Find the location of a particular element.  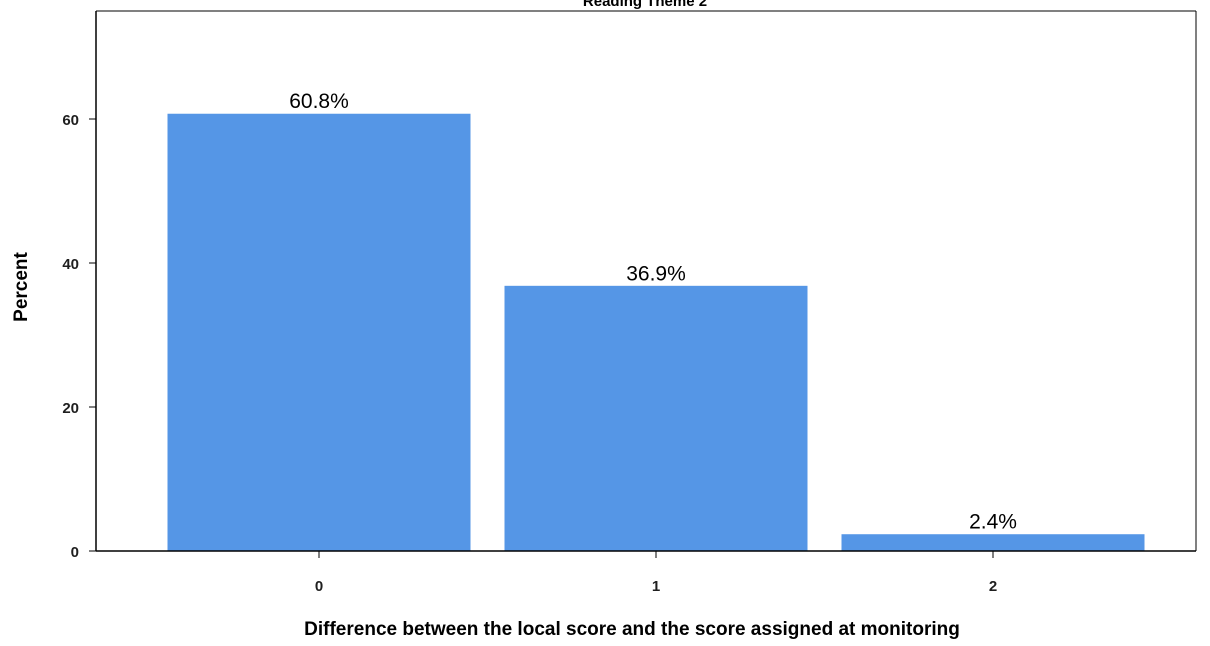

chart-title: Reading Theme 2 is located at coordinates (645, 5).